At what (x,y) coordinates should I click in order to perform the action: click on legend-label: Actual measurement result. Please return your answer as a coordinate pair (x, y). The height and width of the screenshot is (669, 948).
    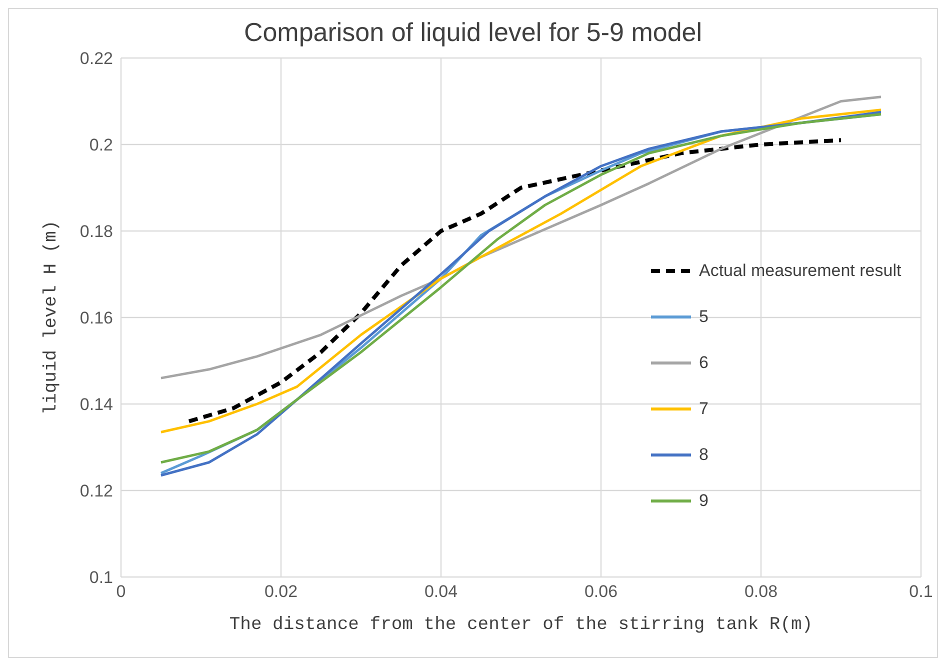
    Looking at the image, I should click on (800, 271).